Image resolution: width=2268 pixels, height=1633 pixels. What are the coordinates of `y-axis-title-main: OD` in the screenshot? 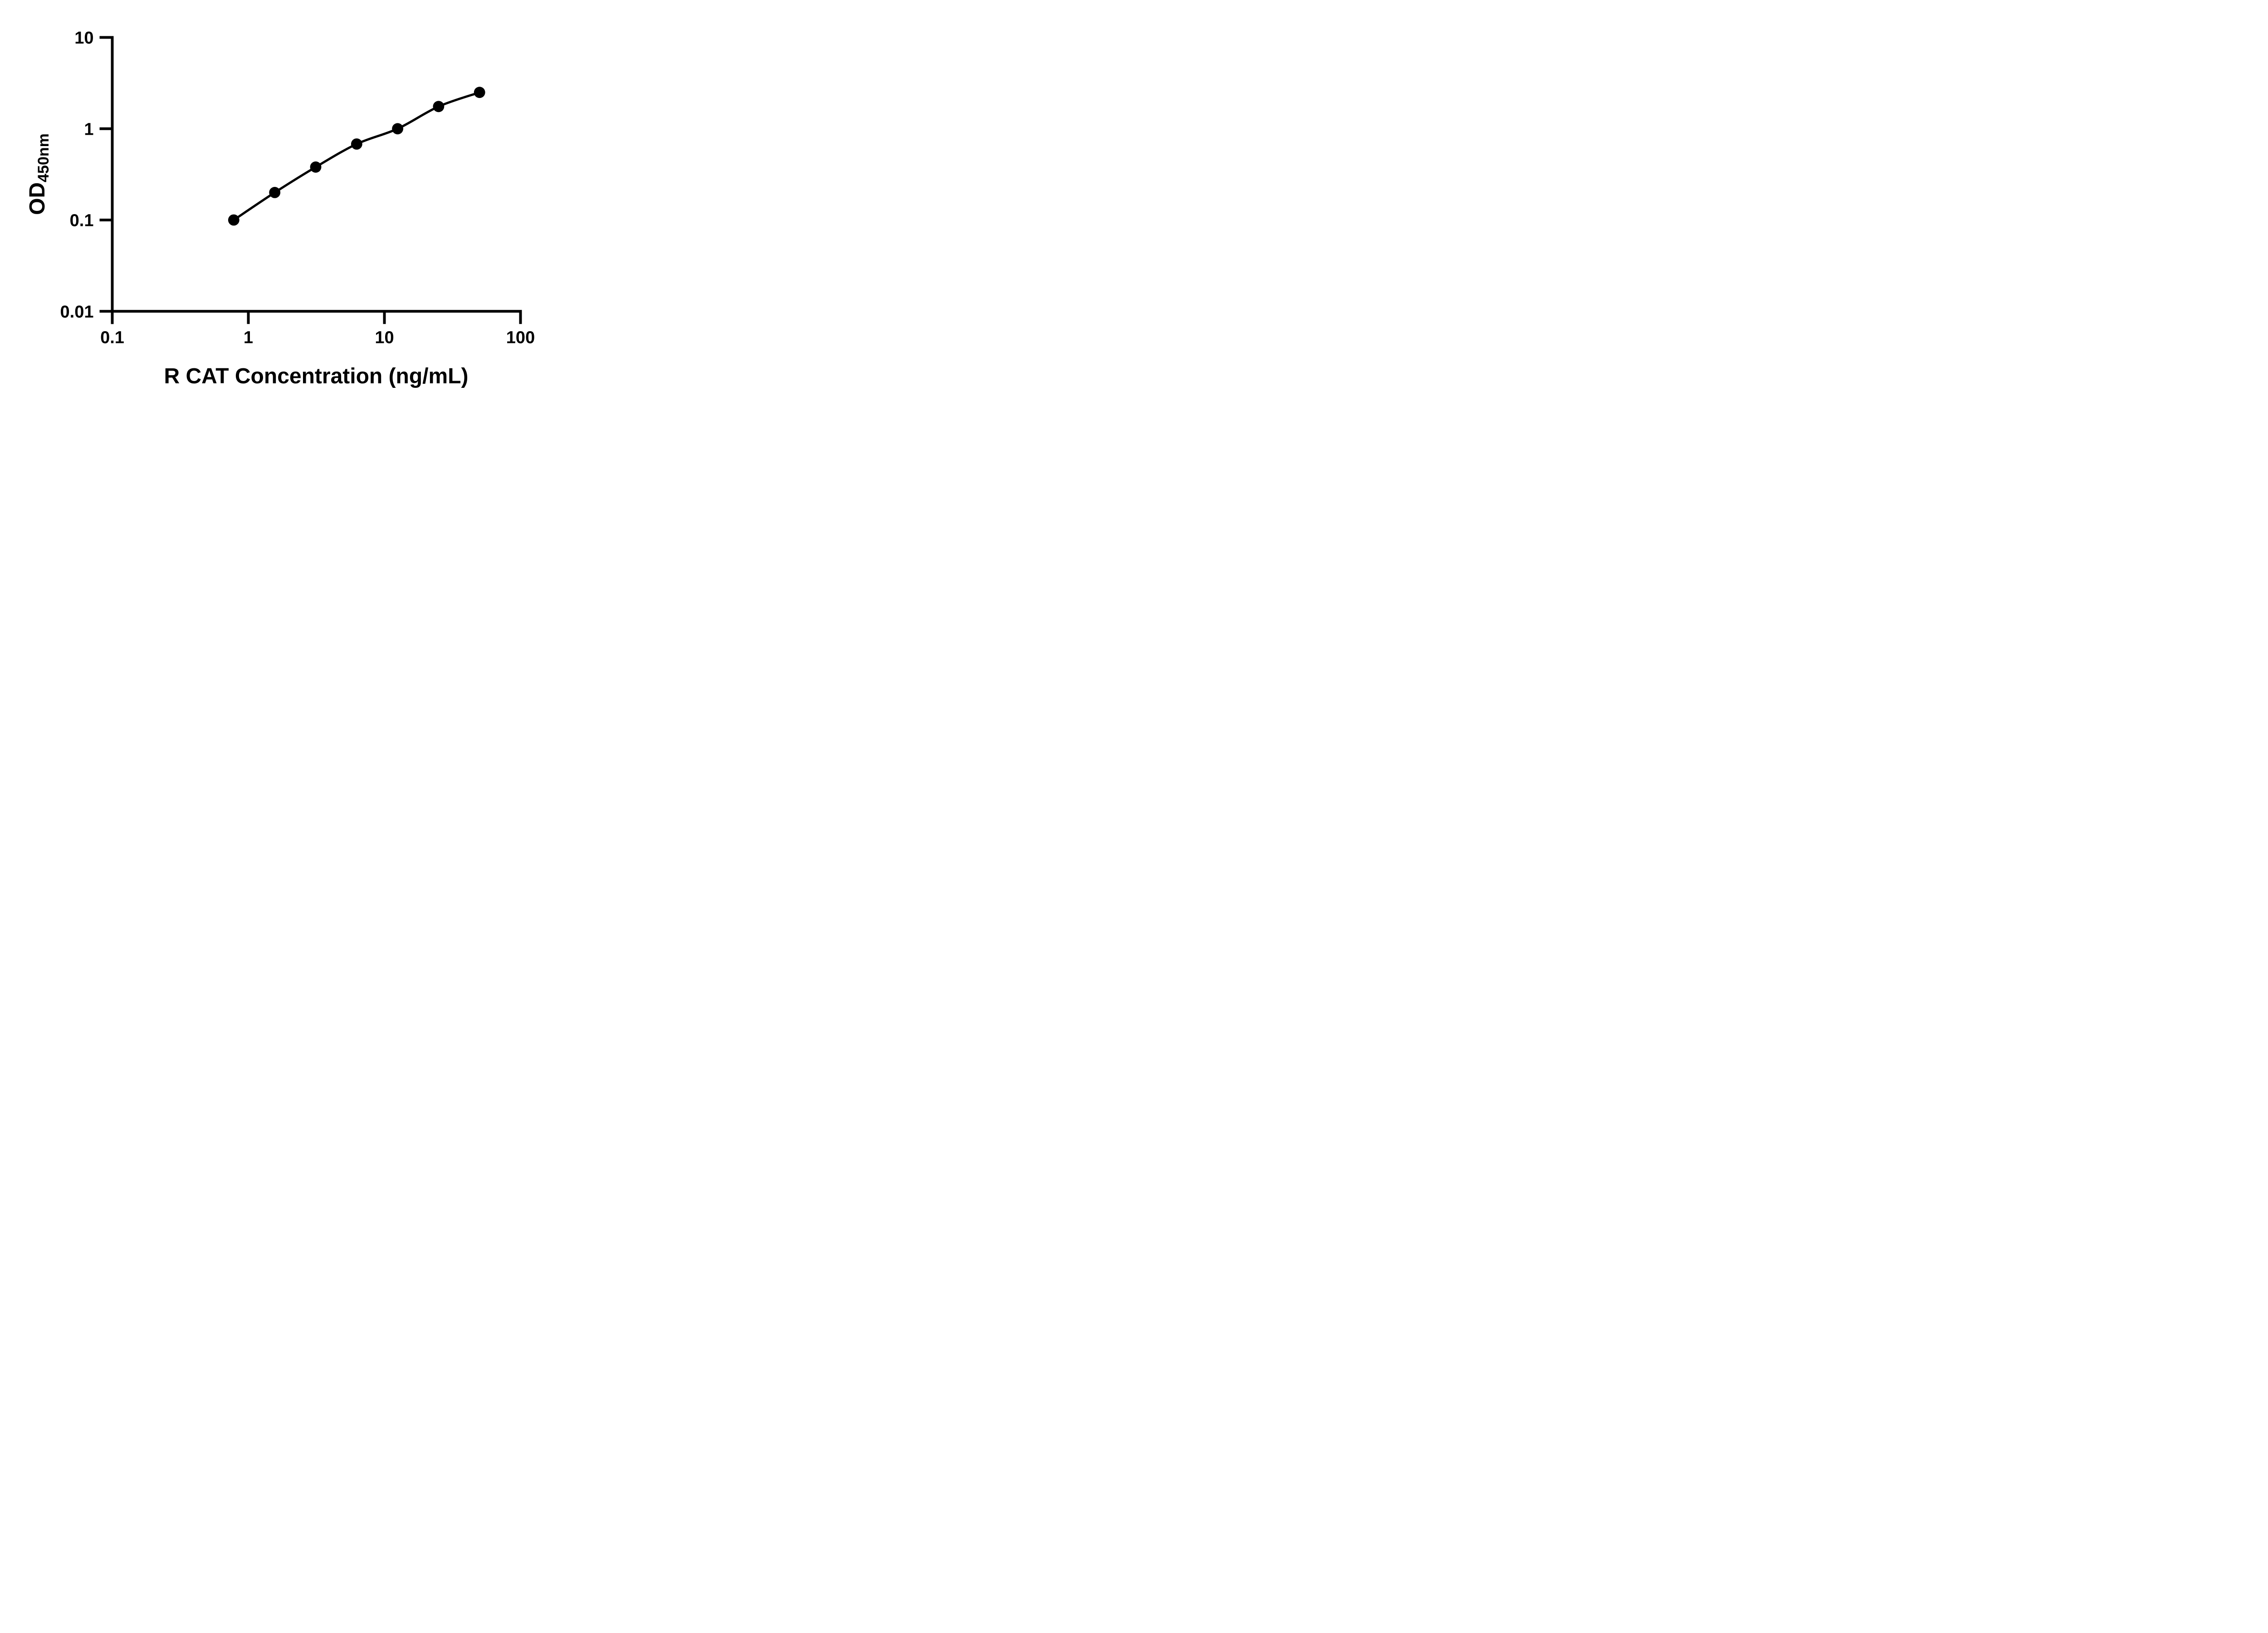 It's located at (37, 198).